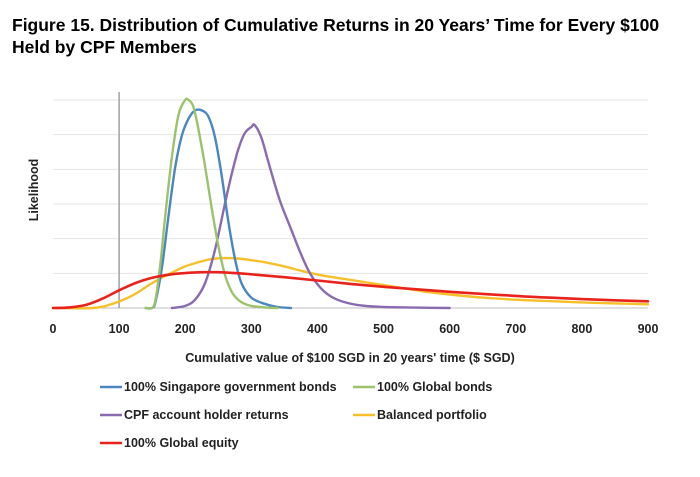 The height and width of the screenshot is (477, 700). Describe the element at coordinates (581, 329) in the screenshot. I see `x-tick-label: 800` at that location.